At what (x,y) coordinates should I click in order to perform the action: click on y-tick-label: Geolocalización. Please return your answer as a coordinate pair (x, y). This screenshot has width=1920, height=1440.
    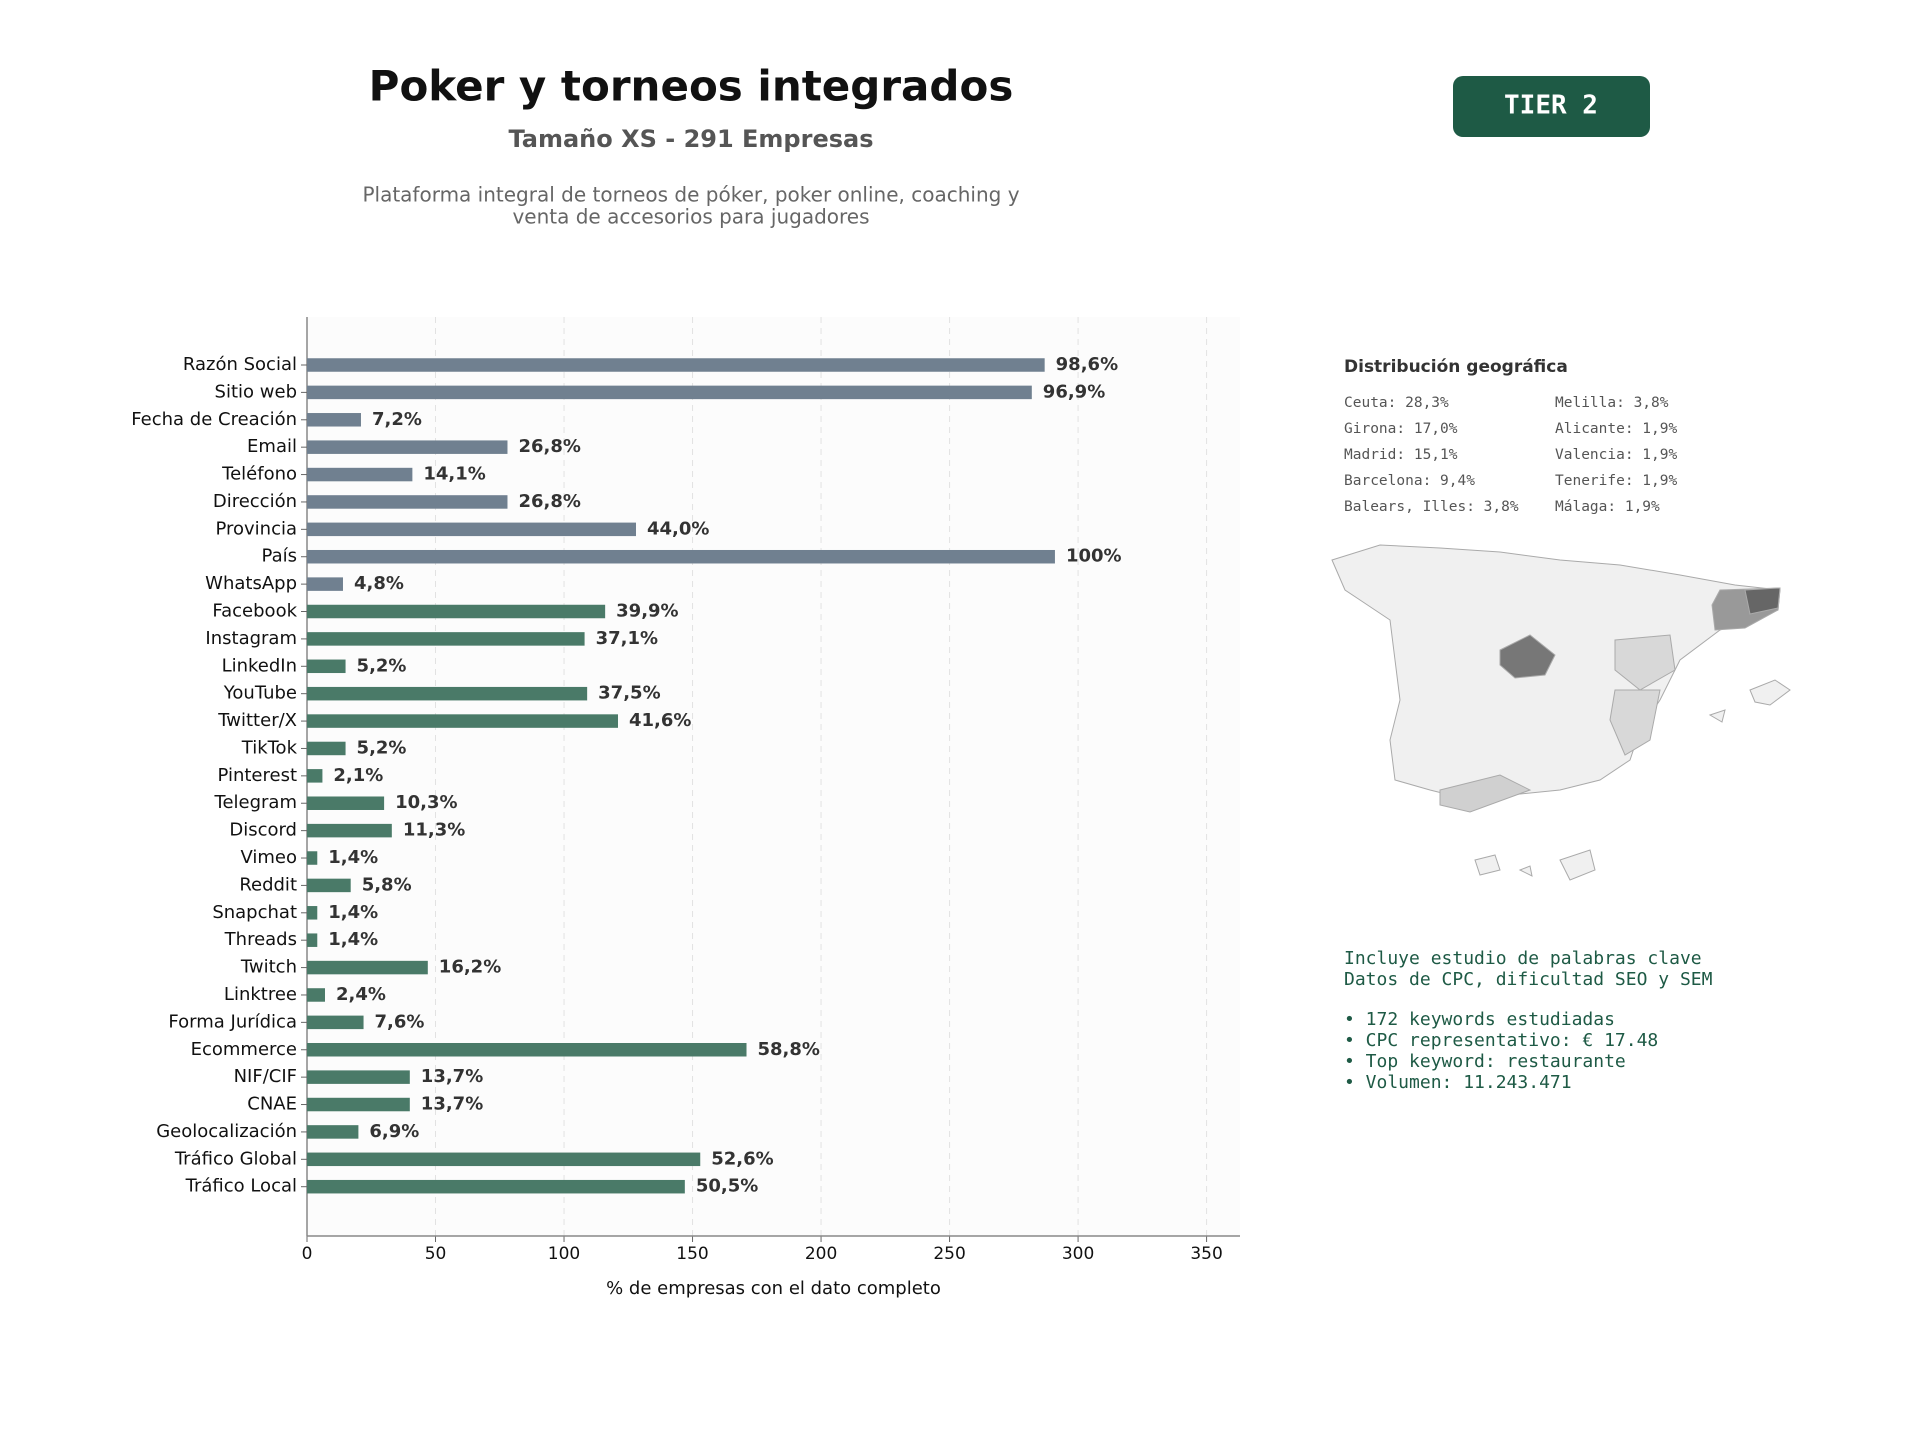
    Looking at the image, I should click on (226, 1131).